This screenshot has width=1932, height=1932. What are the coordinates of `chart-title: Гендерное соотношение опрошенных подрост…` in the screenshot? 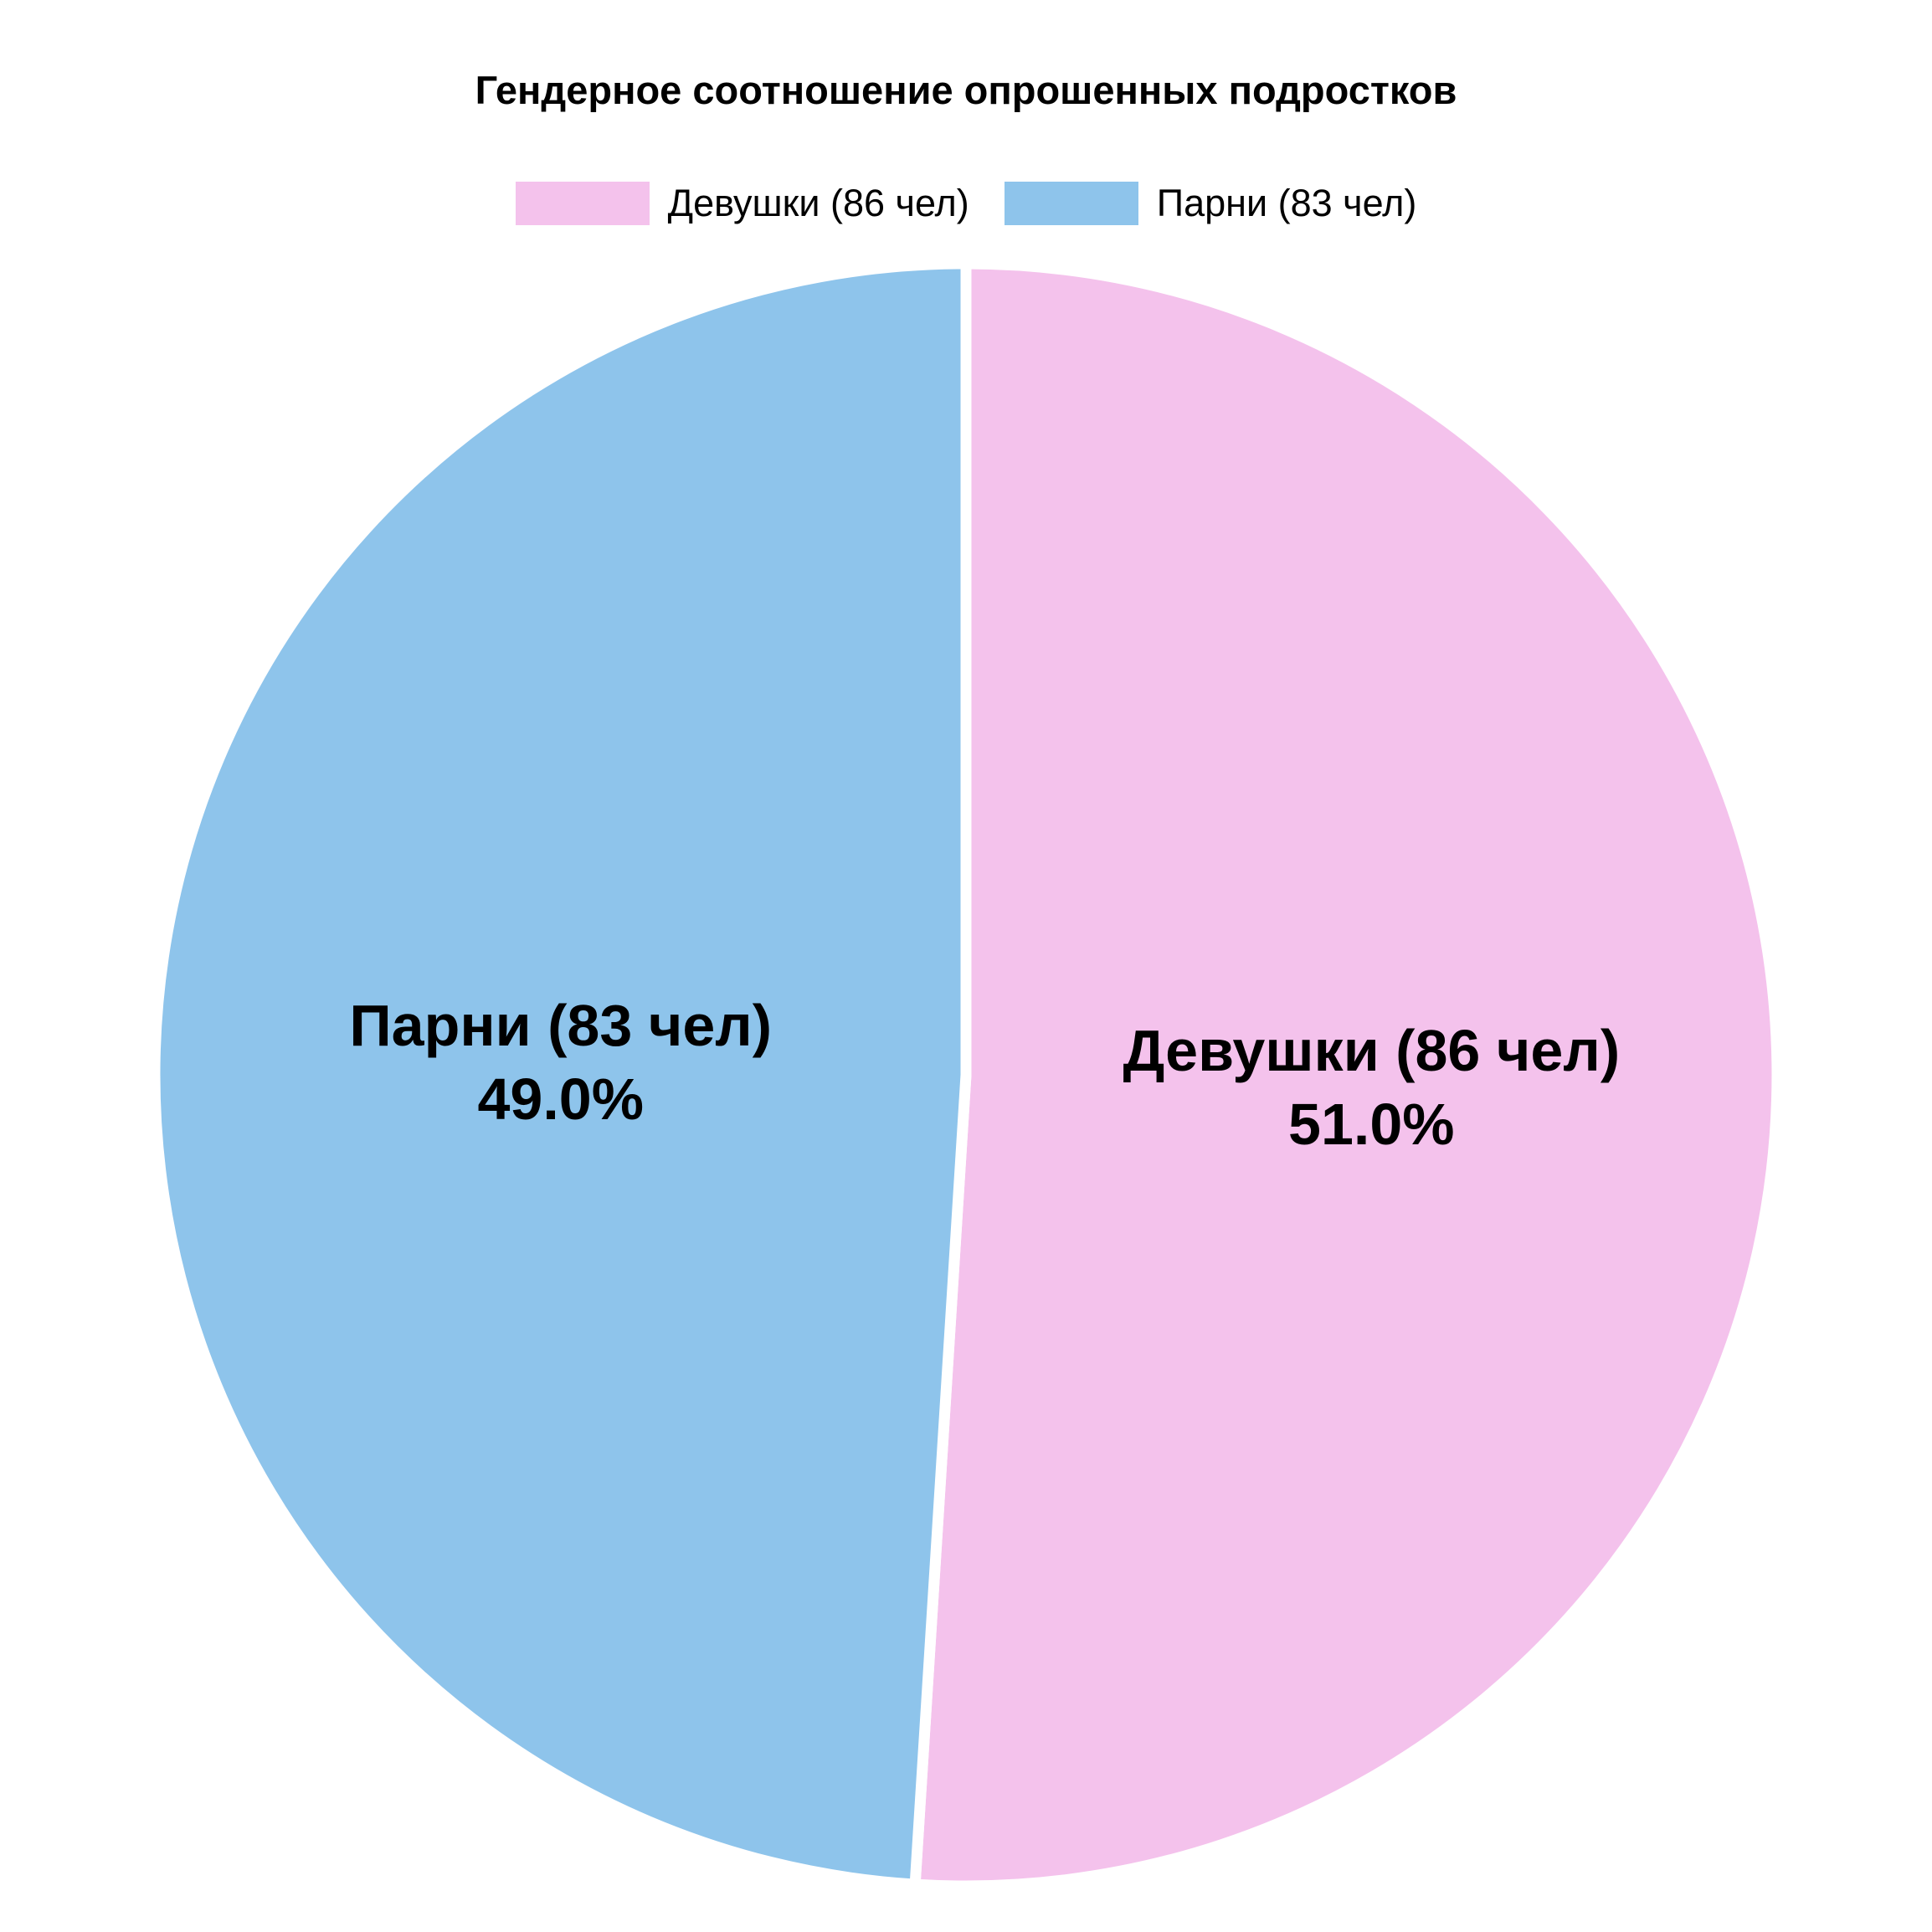 It's located at (966, 90).